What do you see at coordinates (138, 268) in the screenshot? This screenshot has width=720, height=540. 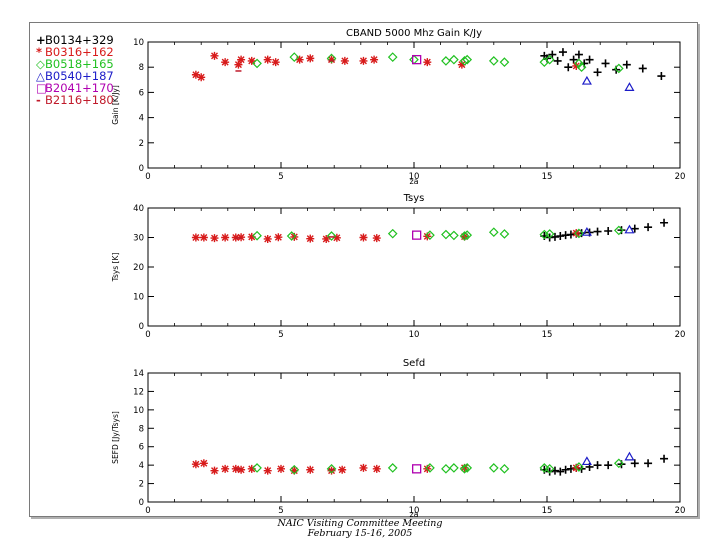 I see `y-tick-label: 20` at bounding box center [138, 268].